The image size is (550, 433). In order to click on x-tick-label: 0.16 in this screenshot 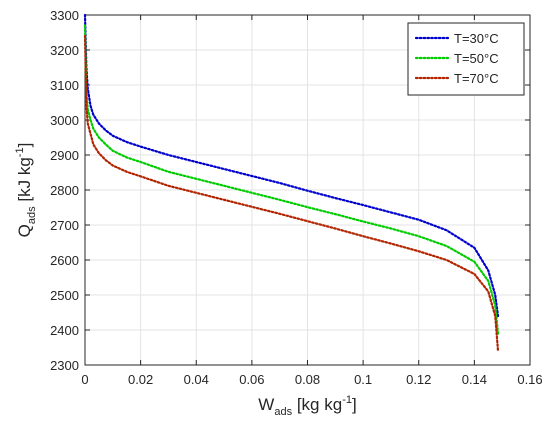, I will do `click(529, 379)`.